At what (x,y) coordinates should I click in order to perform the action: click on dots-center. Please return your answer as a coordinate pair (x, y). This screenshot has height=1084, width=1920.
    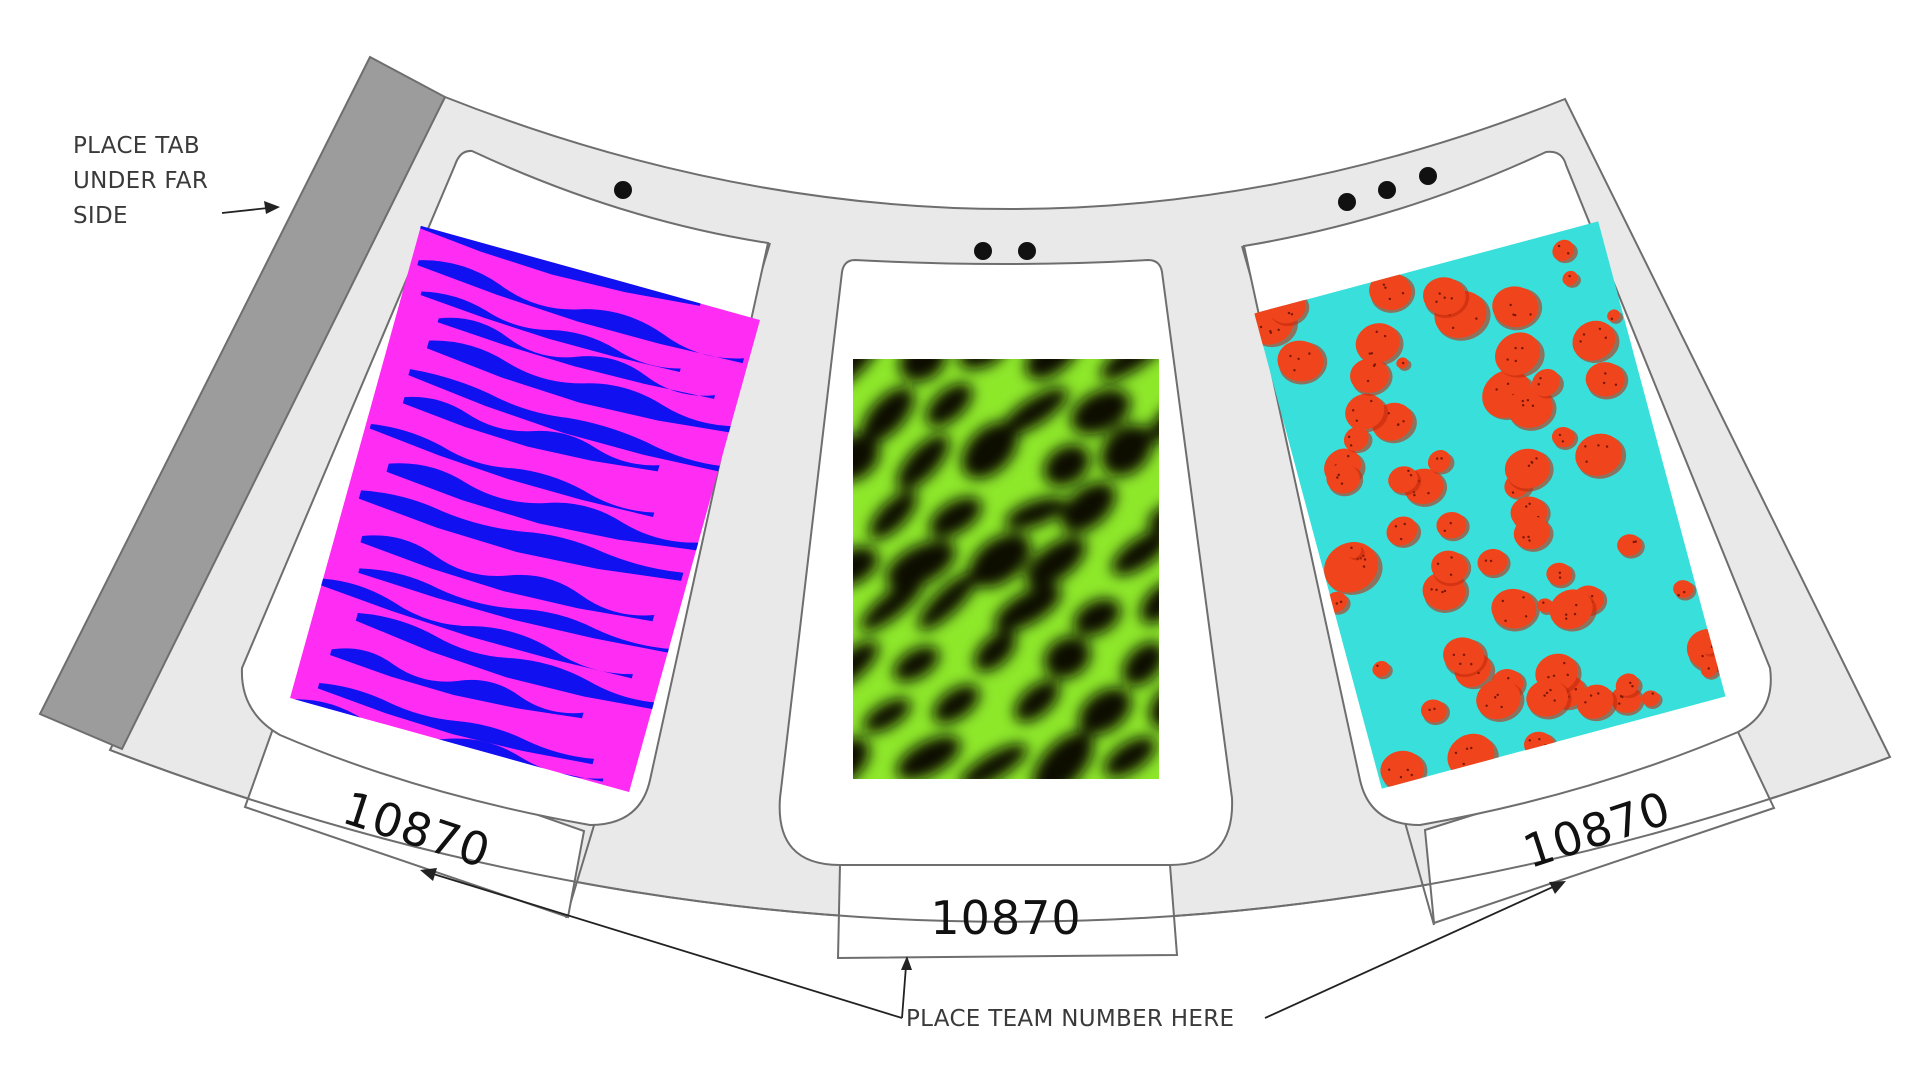
    Looking at the image, I should click on (1005, 251).